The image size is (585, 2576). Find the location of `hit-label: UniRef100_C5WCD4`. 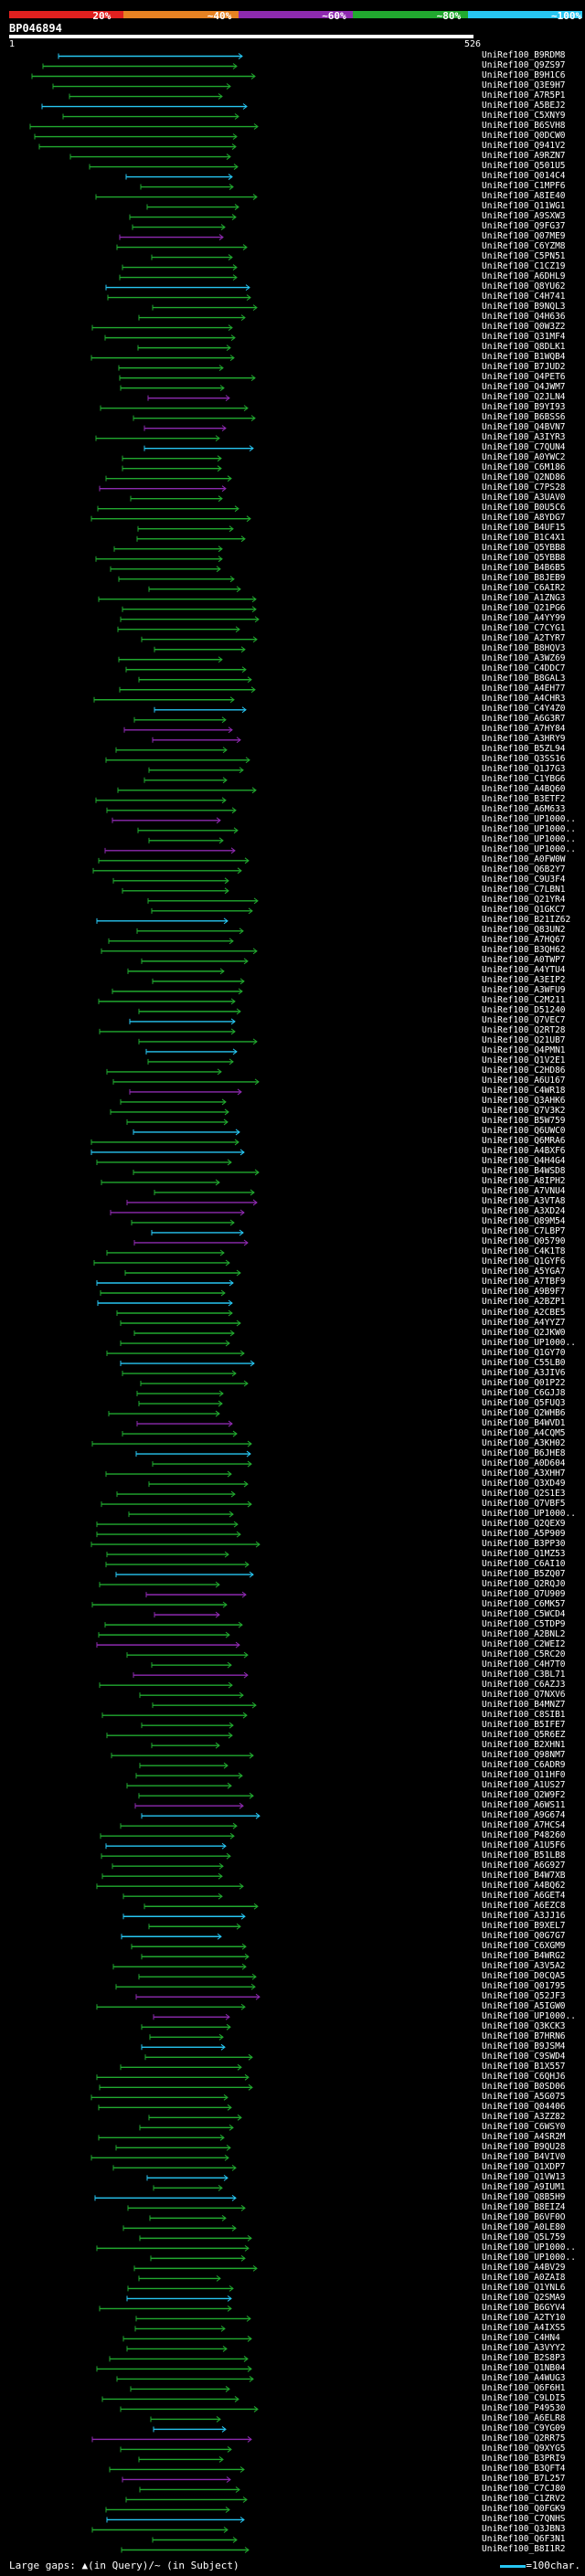

hit-label: UniRef100_C5WCD4 is located at coordinates (524, 1613).